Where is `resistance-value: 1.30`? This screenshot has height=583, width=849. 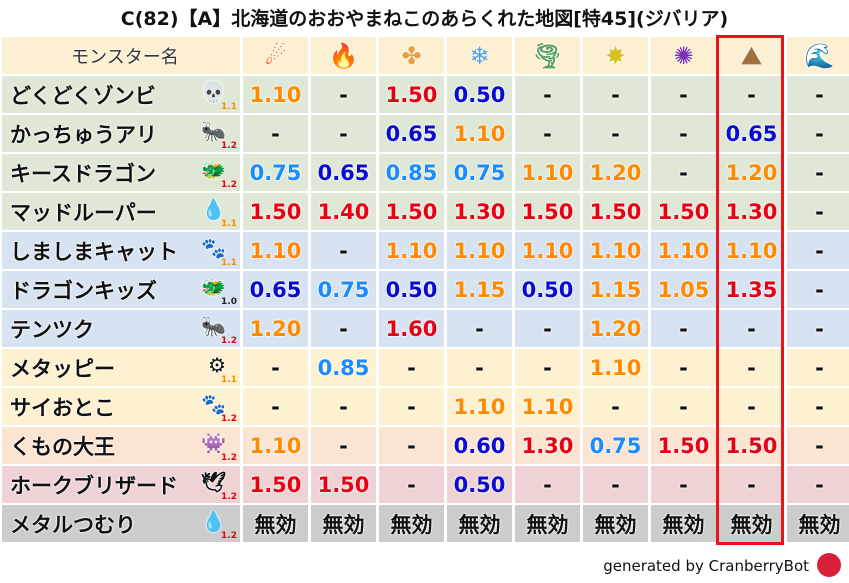 resistance-value: 1.30 is located at coordinates (479, 211).